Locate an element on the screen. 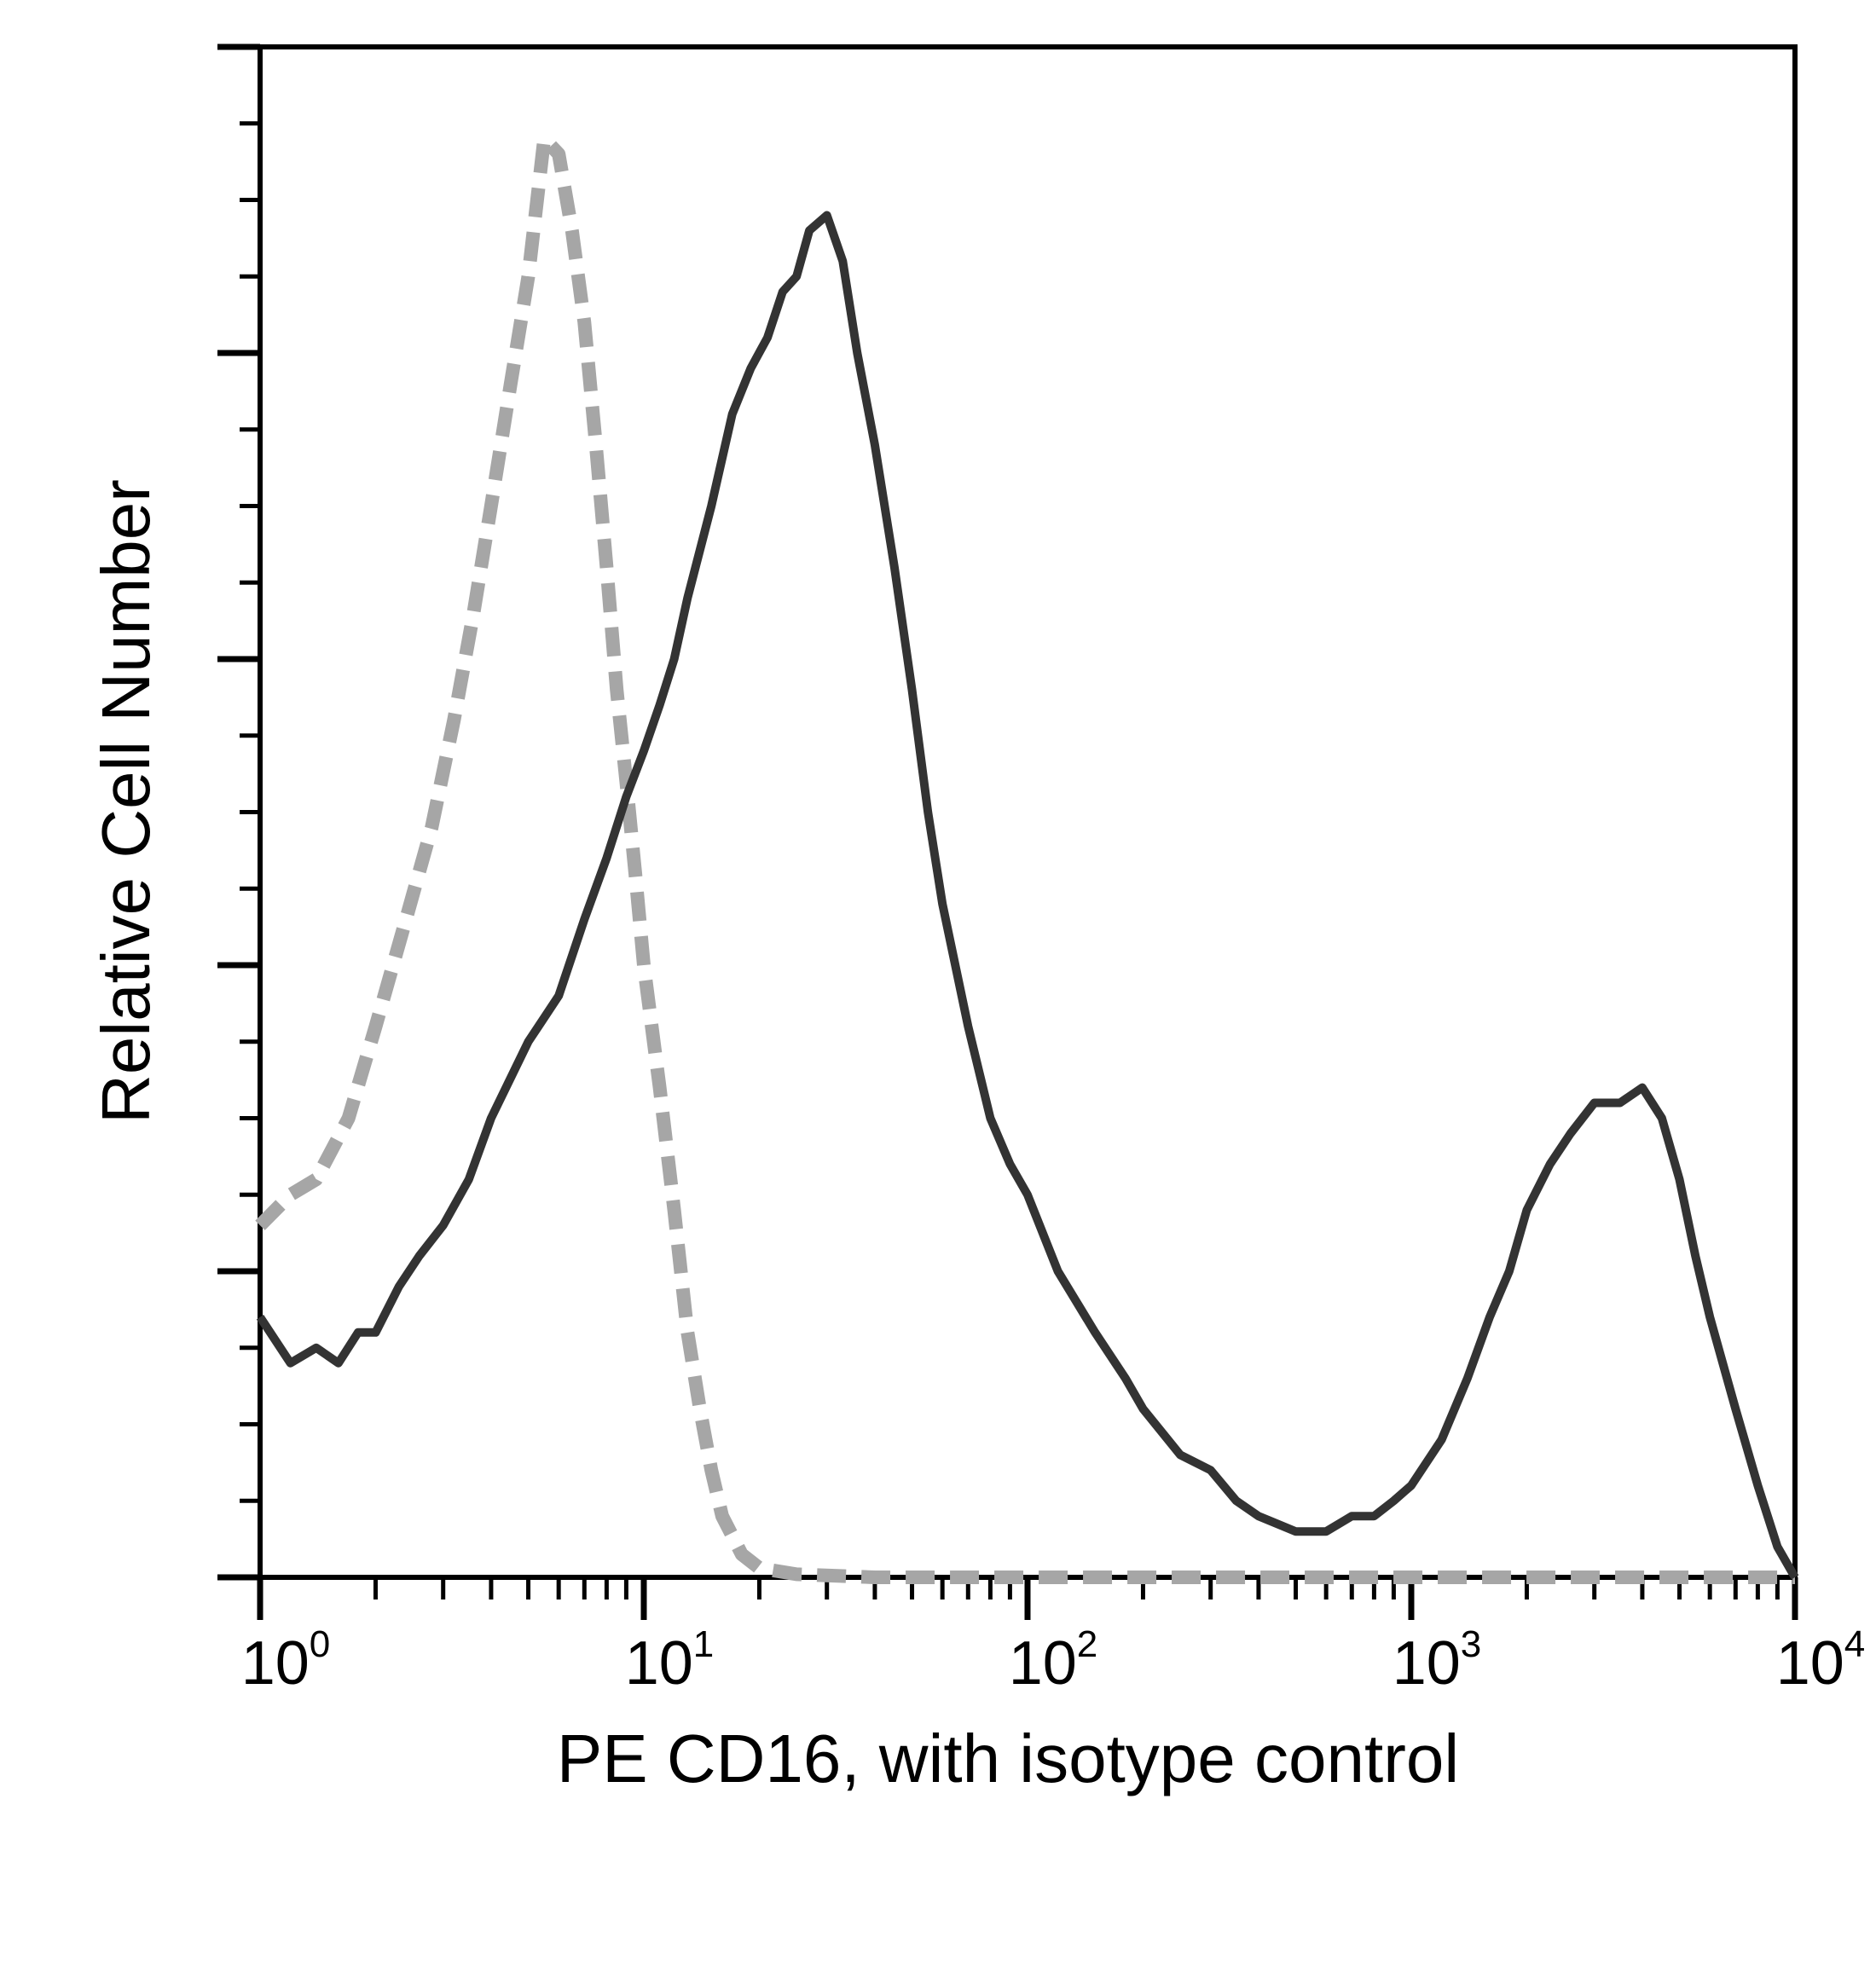 This screenshot has width=1876, height=1961. x-tick-label: 10¹ is located at coordinates (670, 1660).